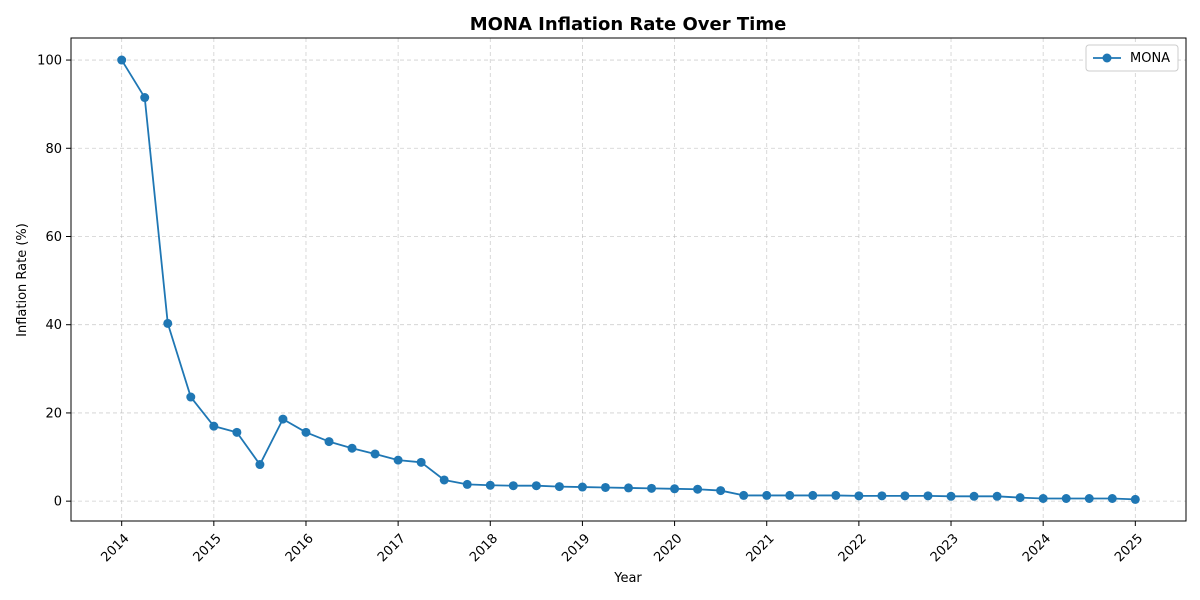 This screenshot has height=600, width=1200. I want to click on y-tick-label: 100, so click(49, 61).